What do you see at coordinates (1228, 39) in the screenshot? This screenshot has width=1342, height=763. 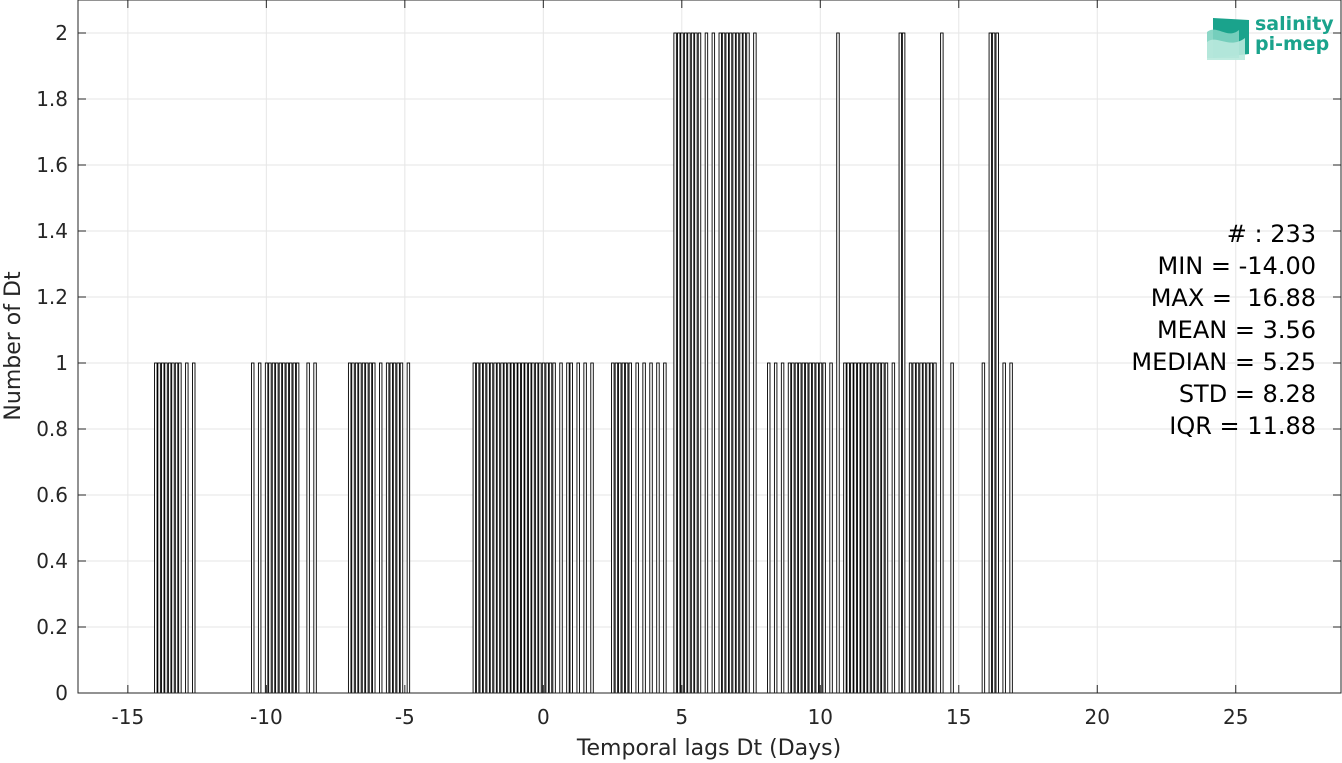 I see `waves-icon` at bounding box center [1228, 39].